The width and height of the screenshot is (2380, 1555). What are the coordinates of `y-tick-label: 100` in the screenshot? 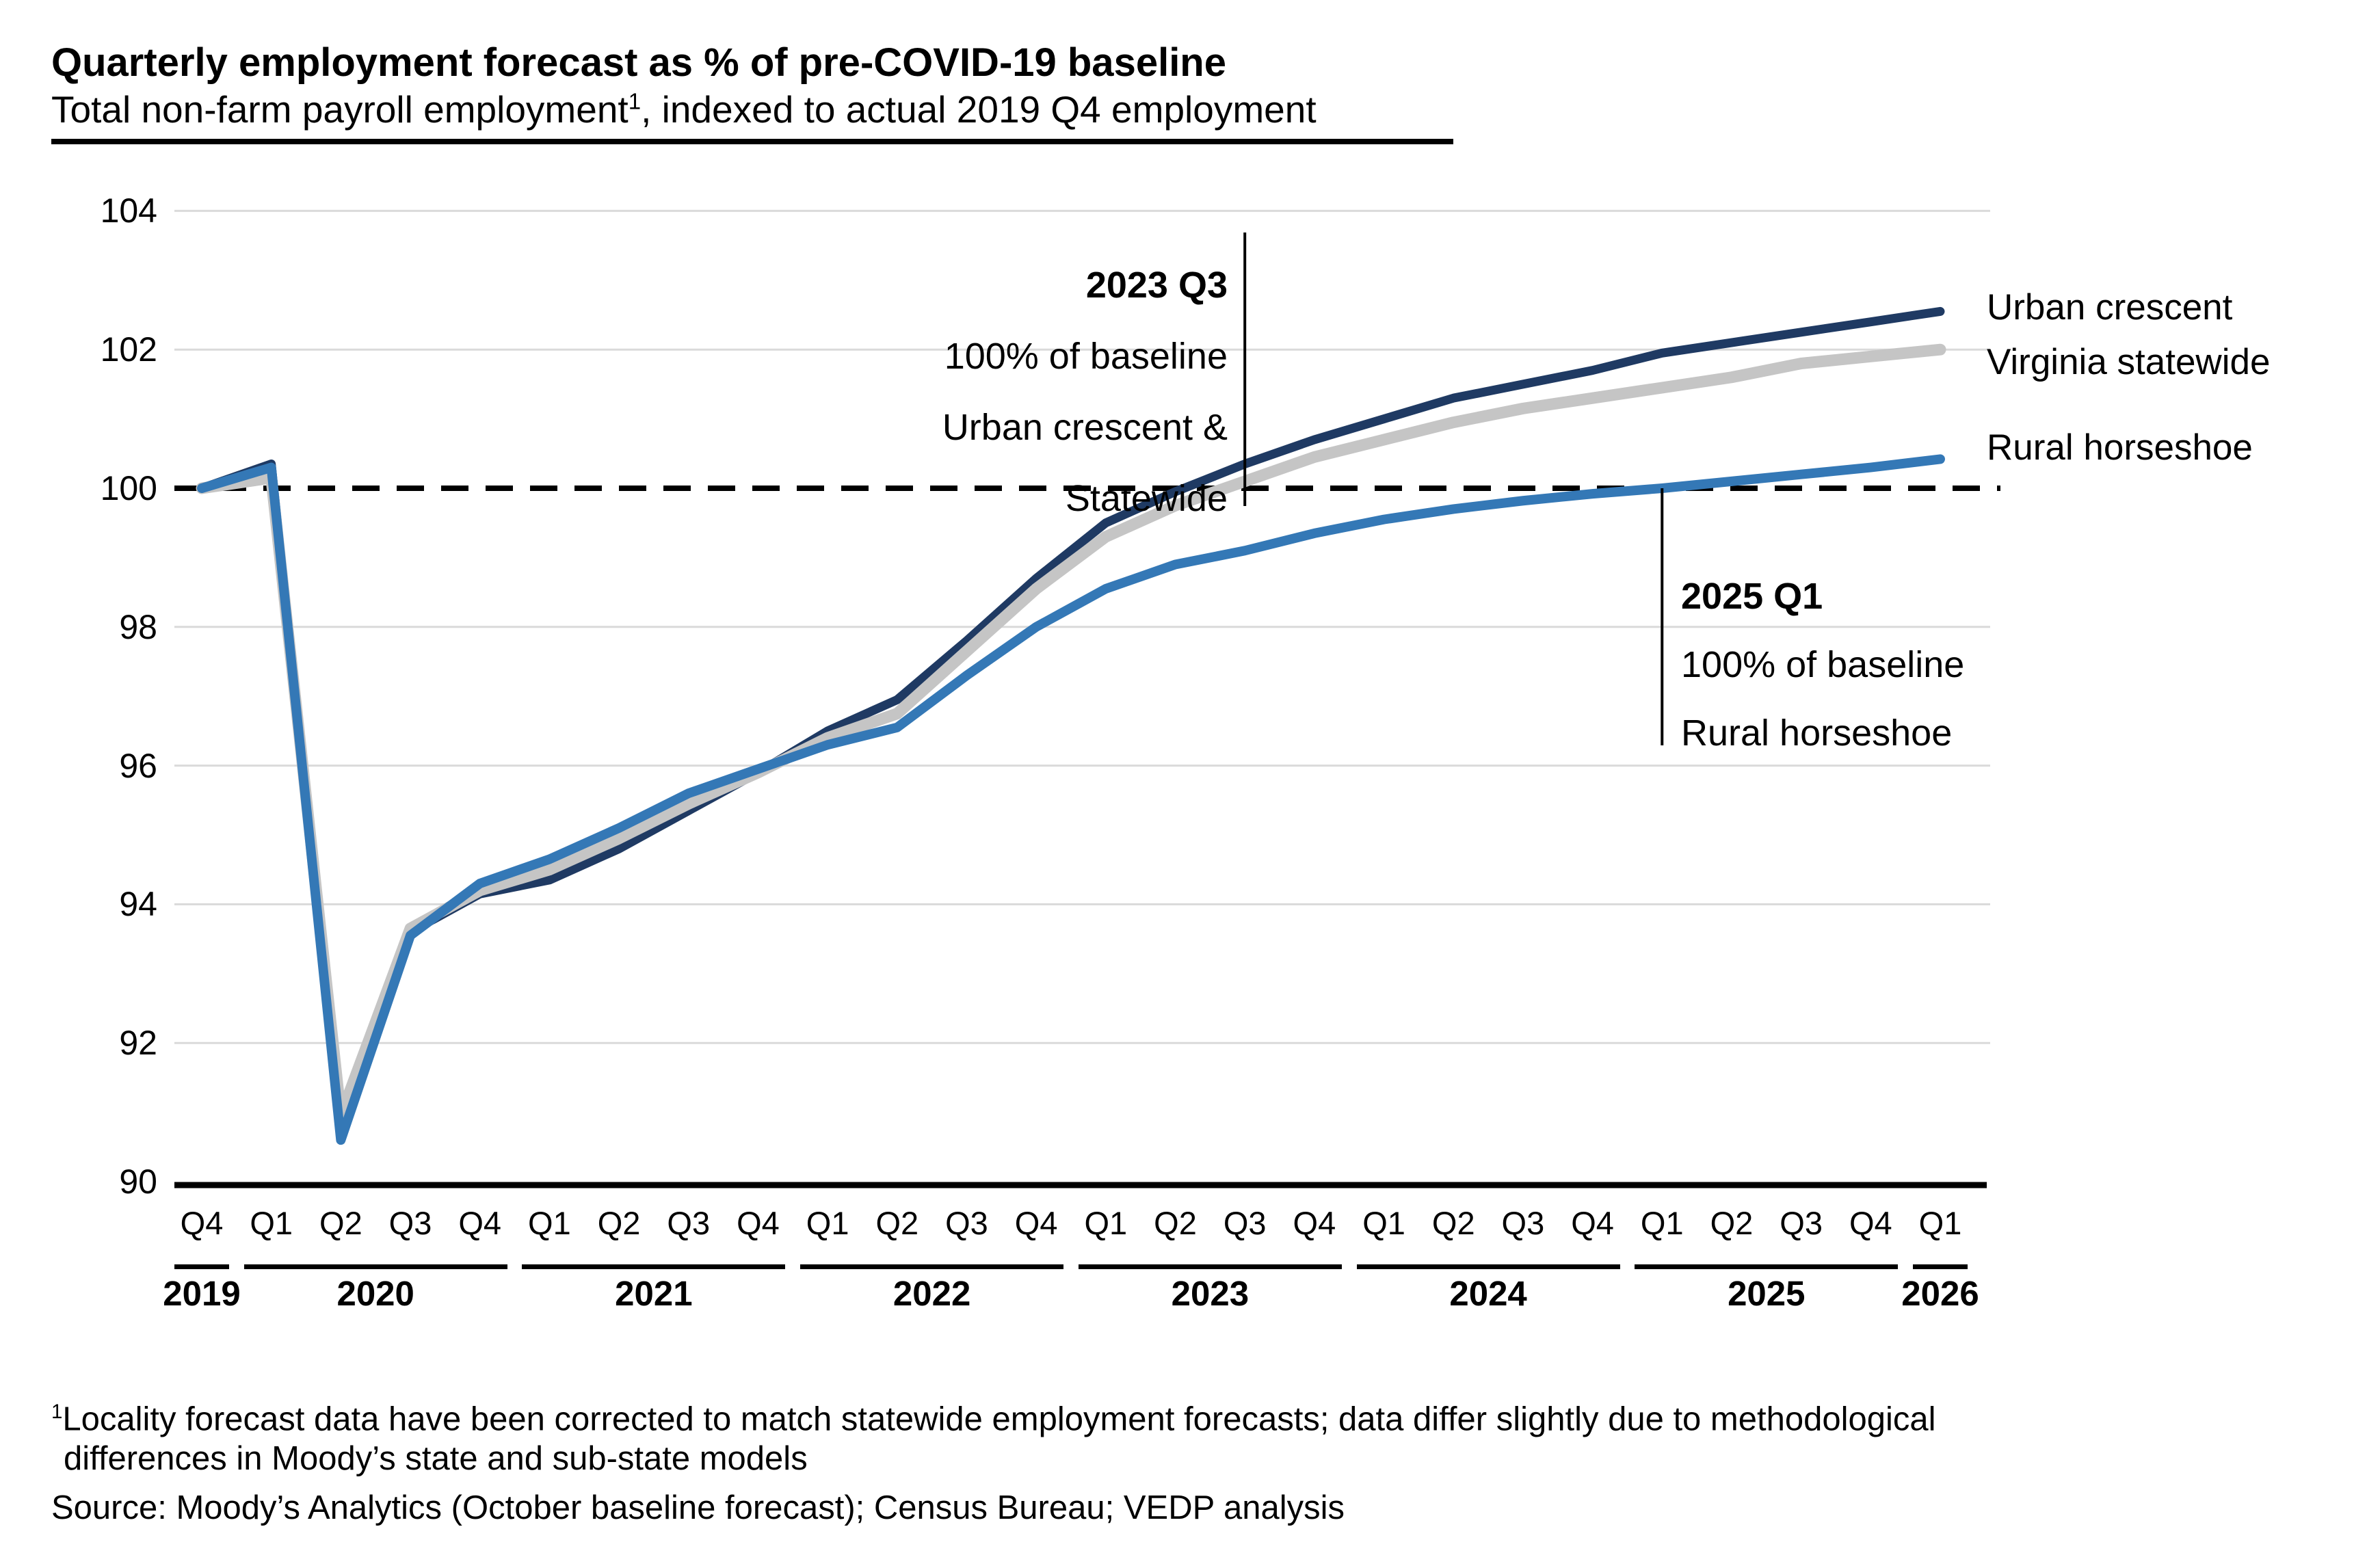 It's located at (128, 488).